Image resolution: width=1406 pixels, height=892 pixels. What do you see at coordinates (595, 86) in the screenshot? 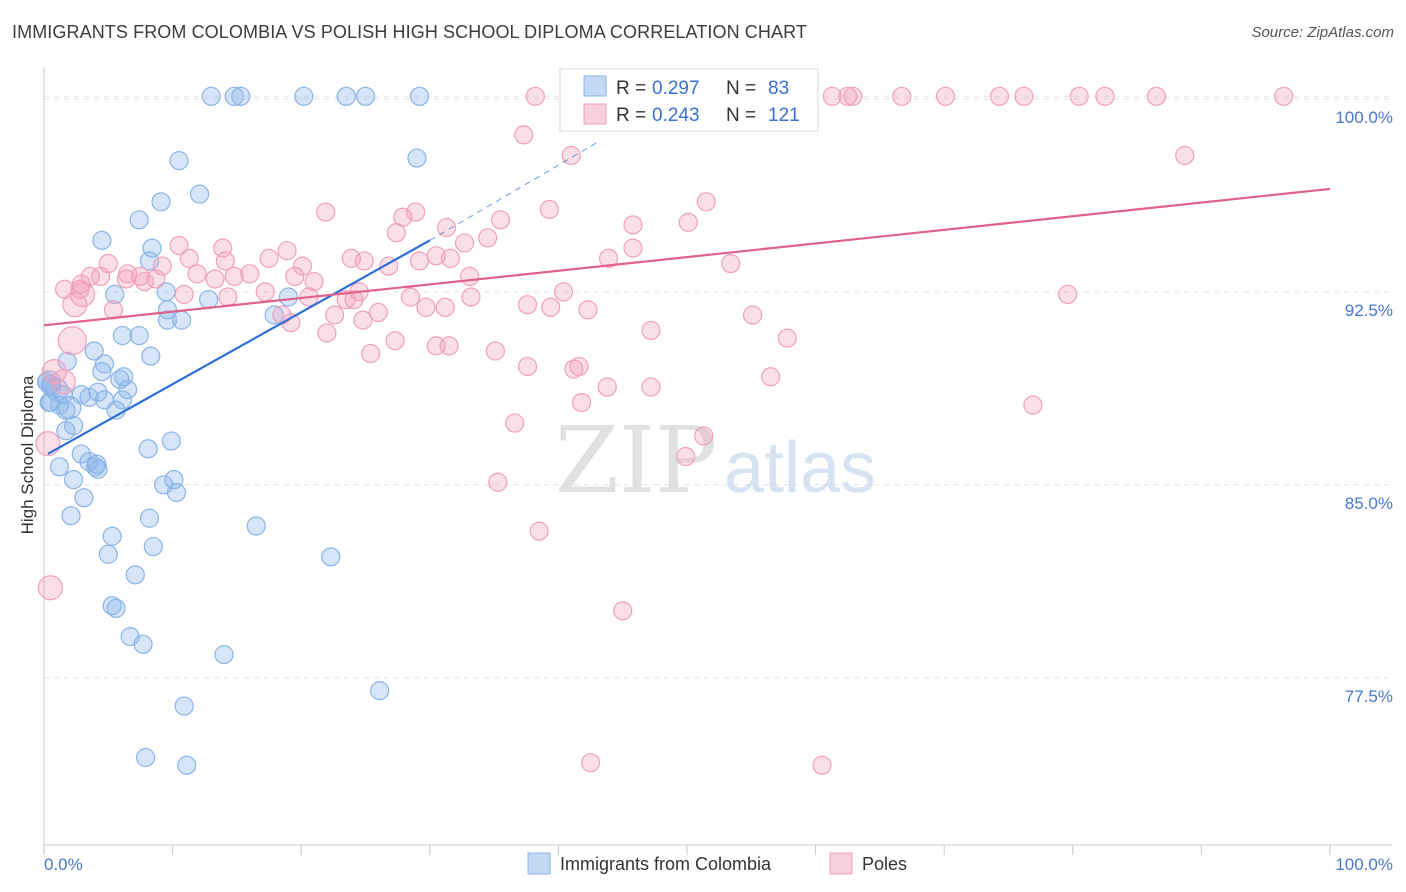
I see `legend-swatch-blue` at bounding box center [595, 86].